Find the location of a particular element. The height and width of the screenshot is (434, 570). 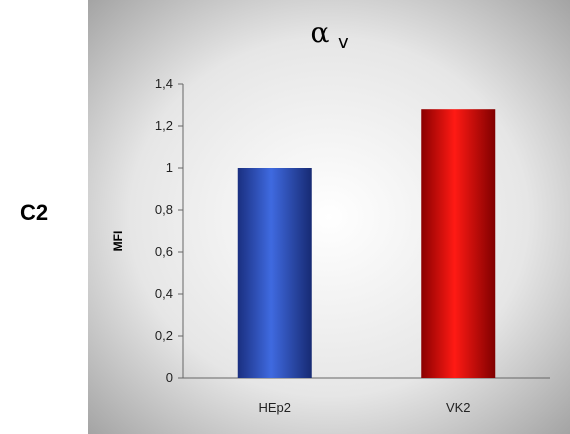

bar-vk2 is located at coordinates (458, 243).